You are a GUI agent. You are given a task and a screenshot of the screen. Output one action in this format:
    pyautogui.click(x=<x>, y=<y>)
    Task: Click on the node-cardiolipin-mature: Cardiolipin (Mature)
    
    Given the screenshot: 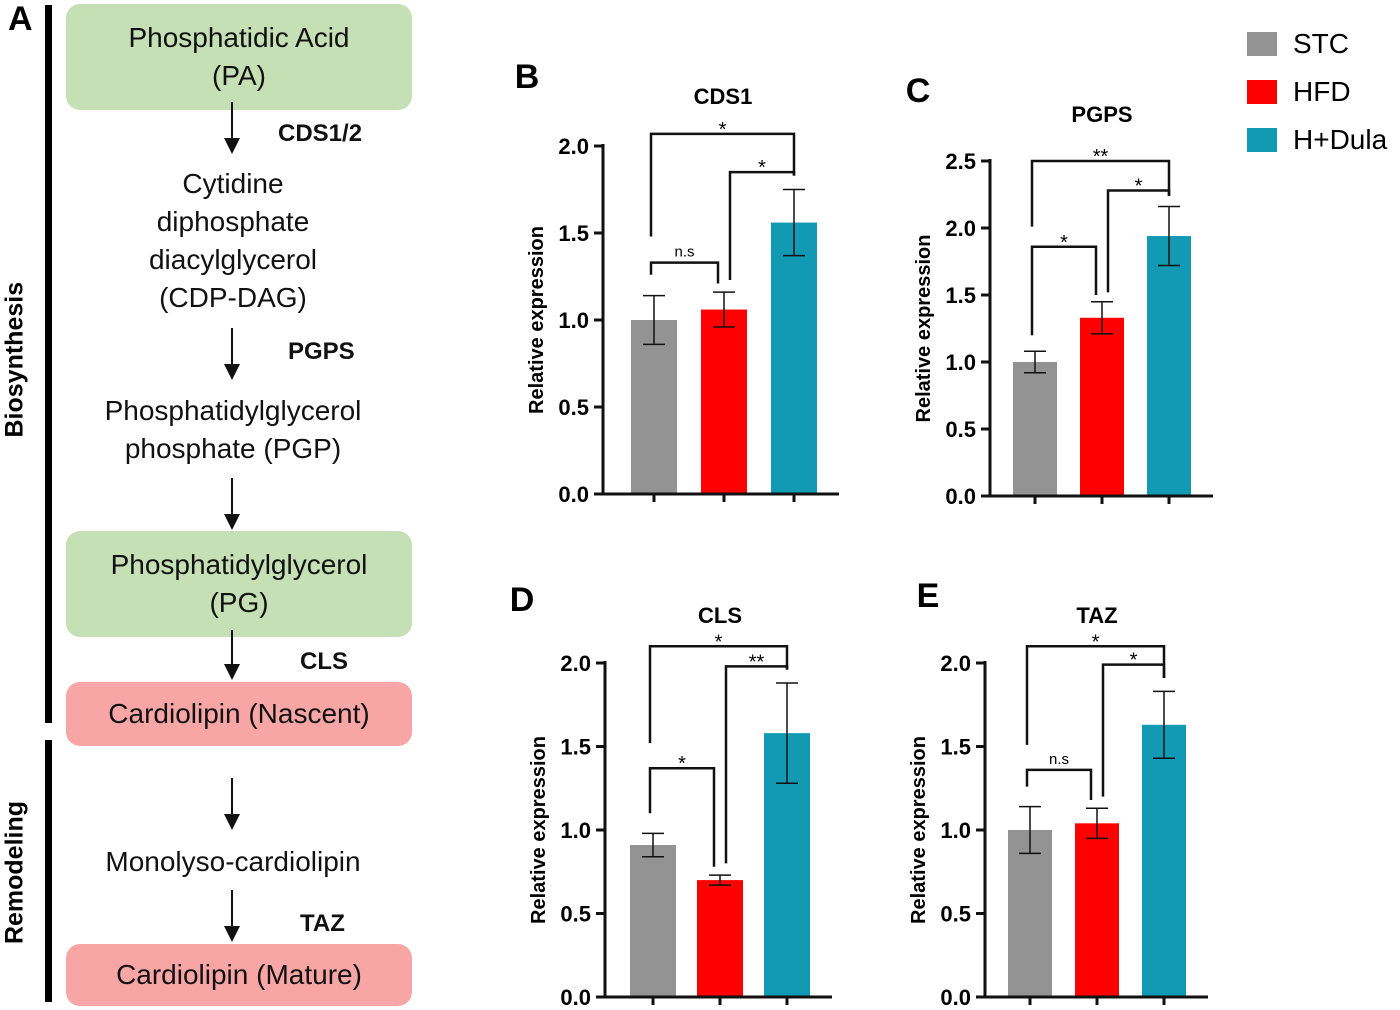 What is the action you would take?
    pyautogui.click(x=239, y=975)
    